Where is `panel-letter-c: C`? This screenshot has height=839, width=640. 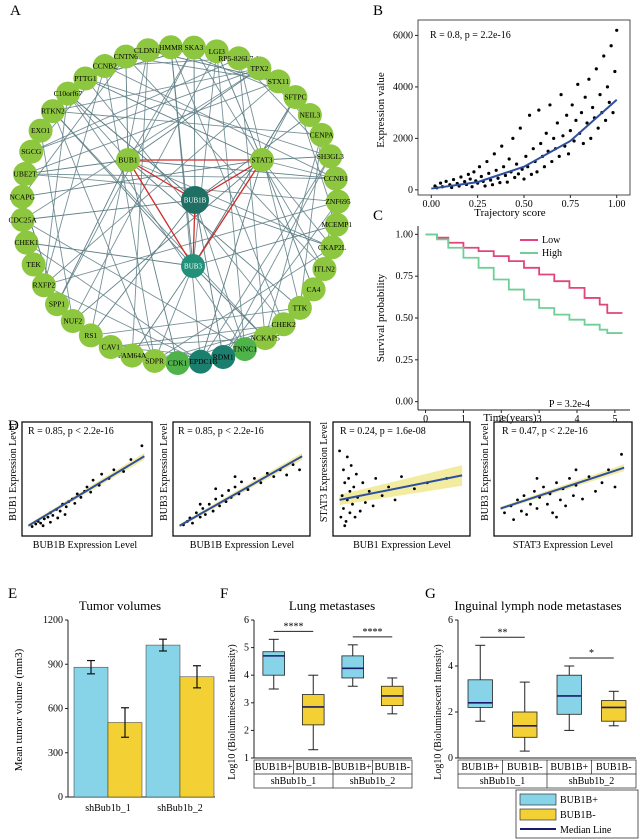
panel-letter-c: C is located at coordinates (378, 216).